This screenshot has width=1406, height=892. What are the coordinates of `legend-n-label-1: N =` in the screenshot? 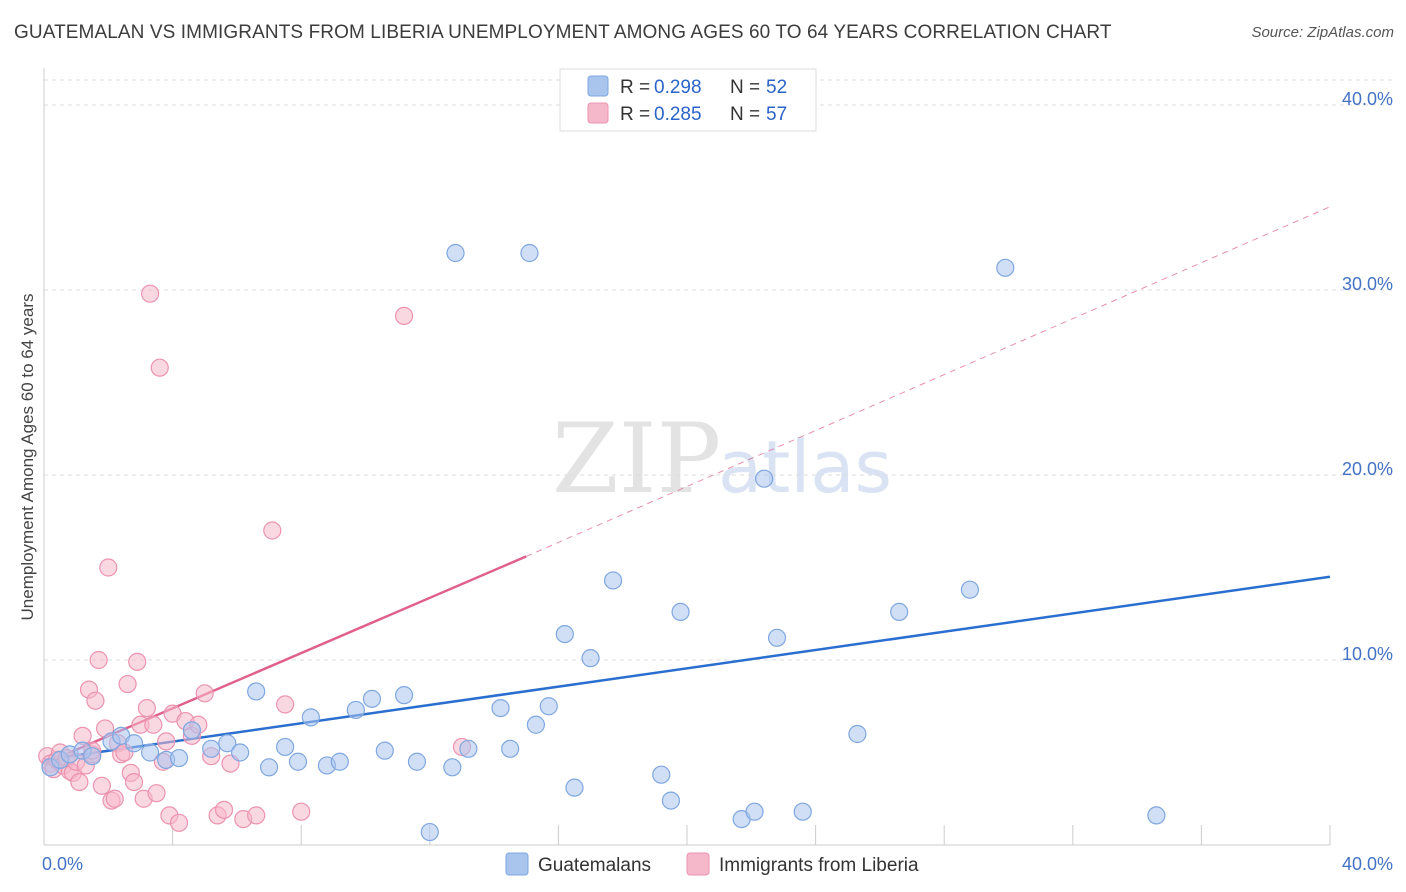 It's located at (745, 87).